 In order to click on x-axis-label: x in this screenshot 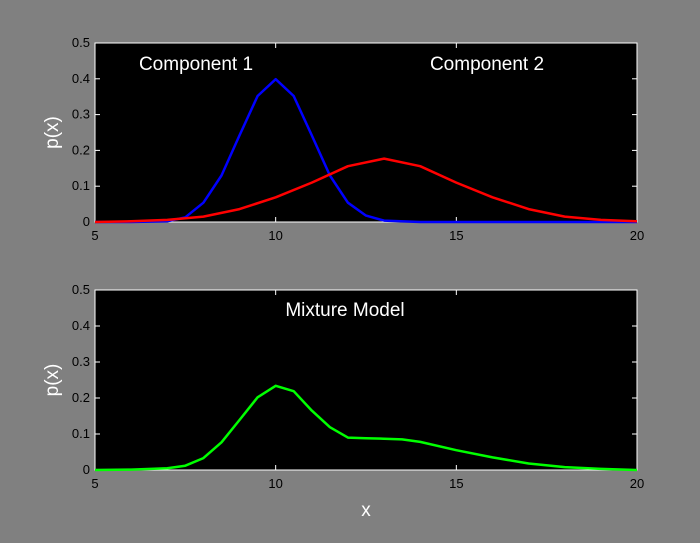, I will do `click(366, 510)`.